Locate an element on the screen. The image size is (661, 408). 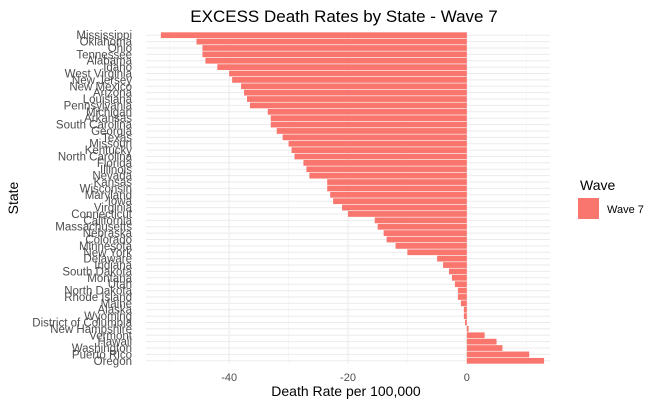
bar-iowa is located at coordinates (400, 201).